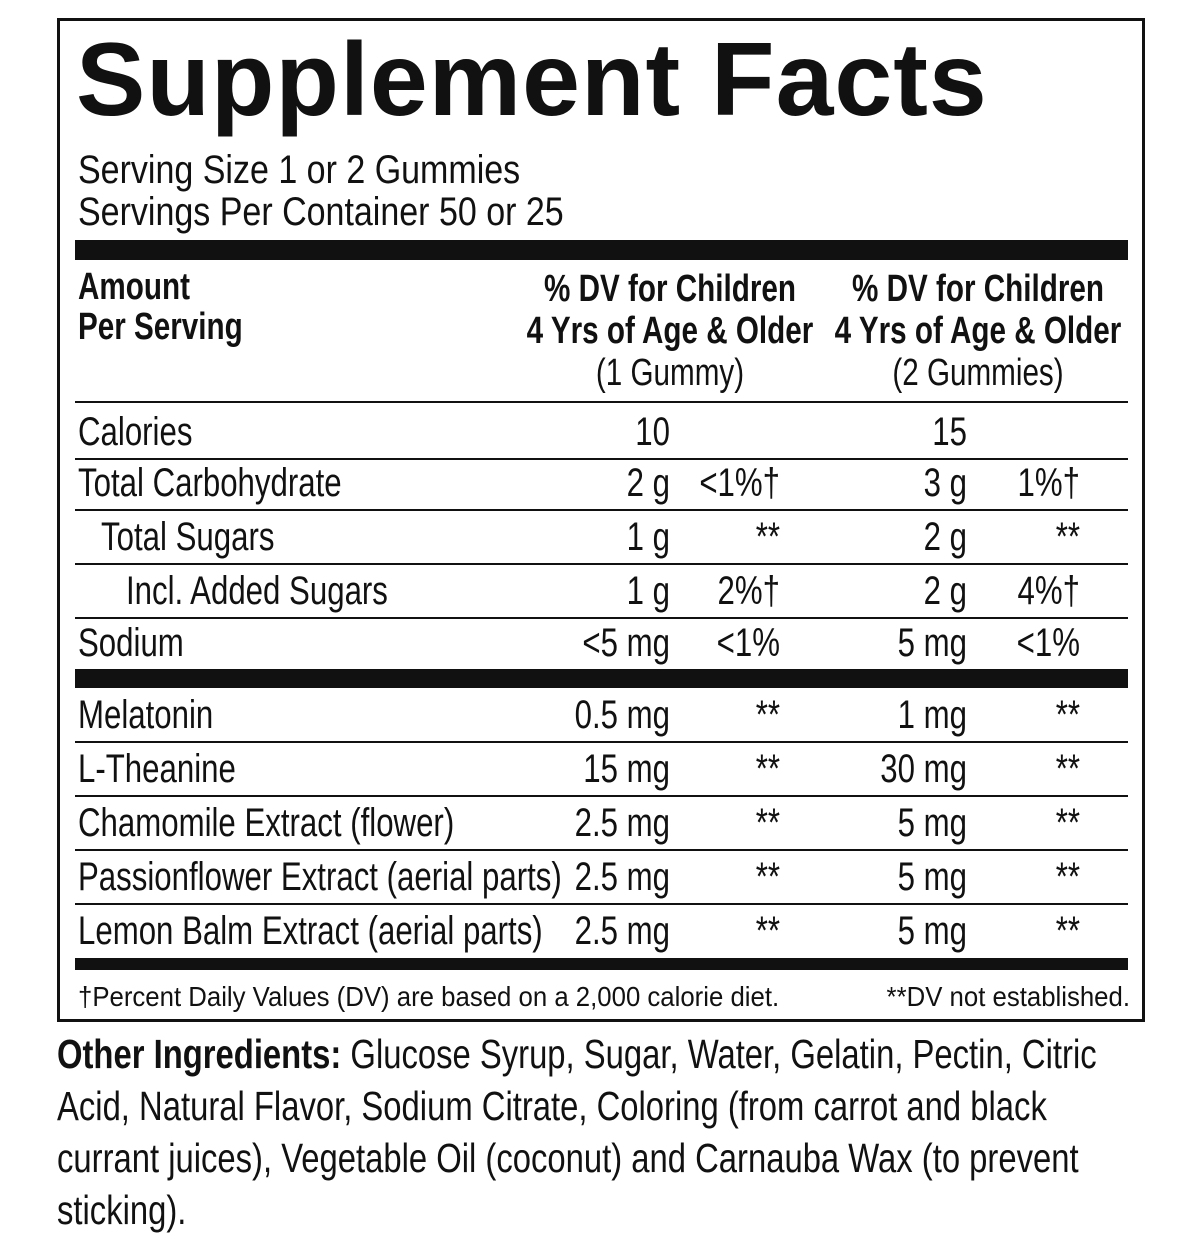  Describe the element at coordinates (188, 537) in the screenshot. I see `nutrient-name: Total Sugars` at that location.